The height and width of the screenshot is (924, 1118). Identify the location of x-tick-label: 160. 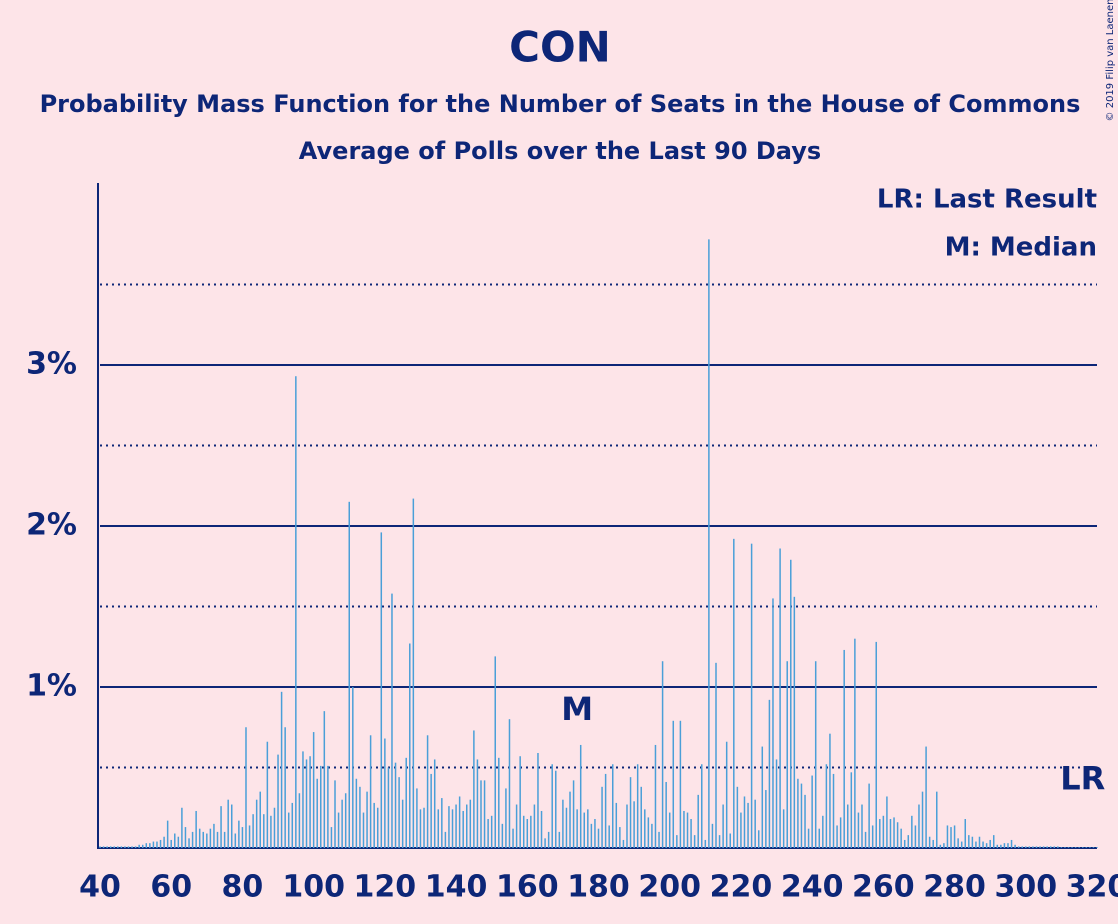
(527, 887).